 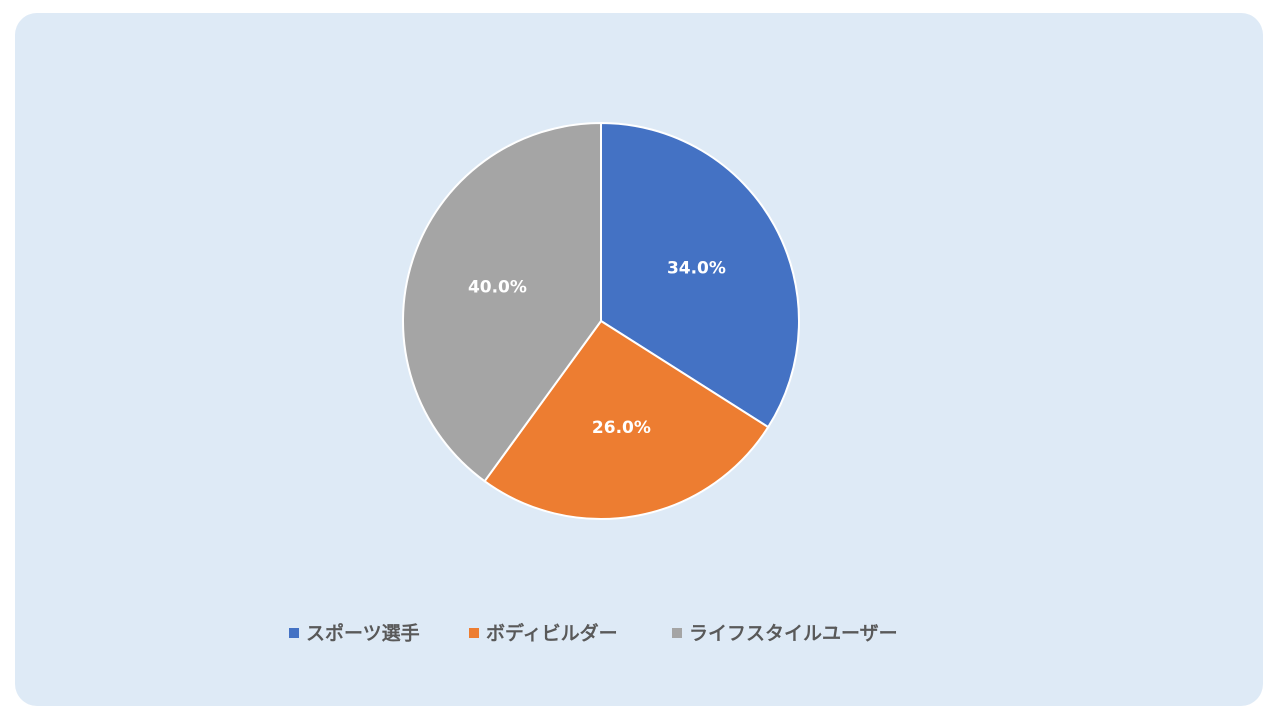 I want to click on legend: スポーツ選手 ボディビルダー ライフスタイルユーザー, so click(x=593, y=633).